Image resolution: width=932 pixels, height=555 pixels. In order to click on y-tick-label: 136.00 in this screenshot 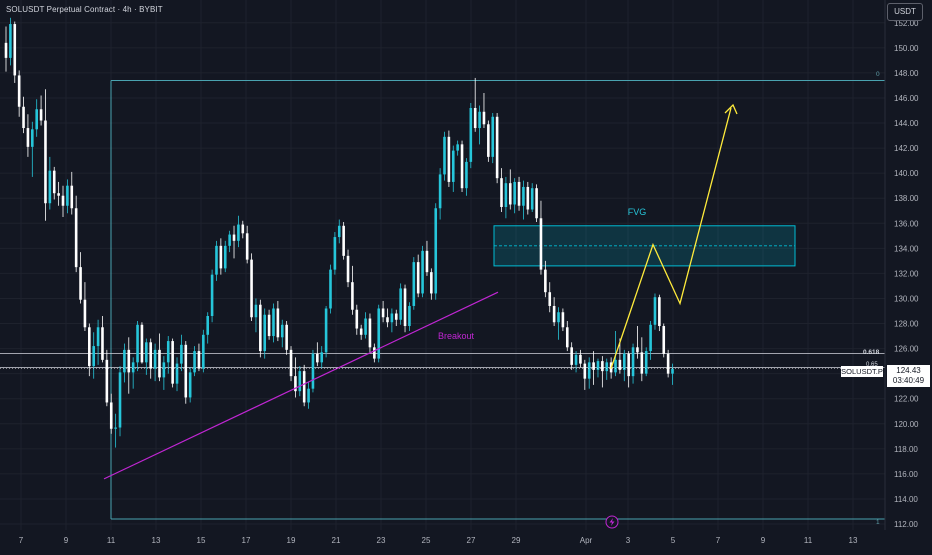, I will do `click(906, 223)`.